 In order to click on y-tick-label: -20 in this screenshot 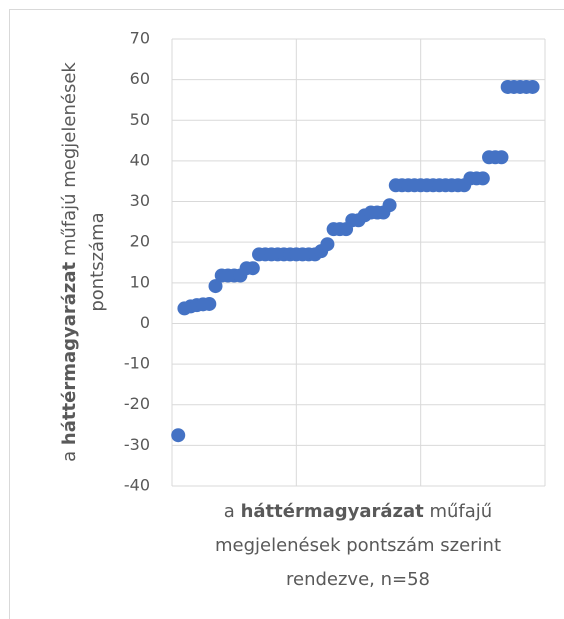, I will do `click(137, 403)`.